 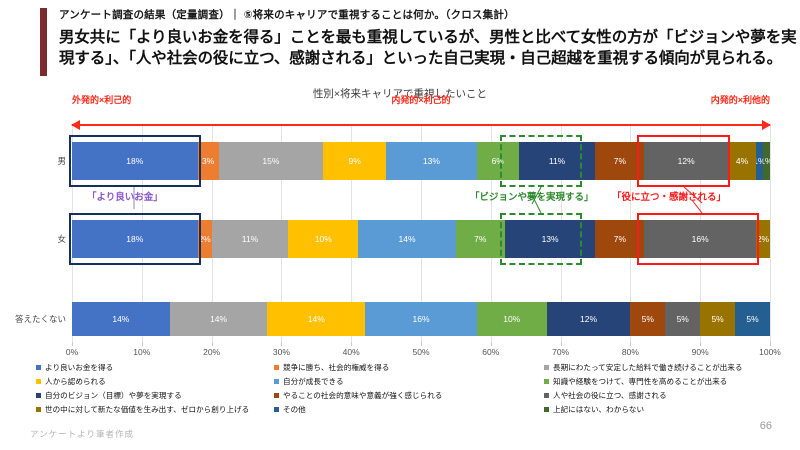 I want to click on bar-segment: 10%, so click(x=511, y=319).